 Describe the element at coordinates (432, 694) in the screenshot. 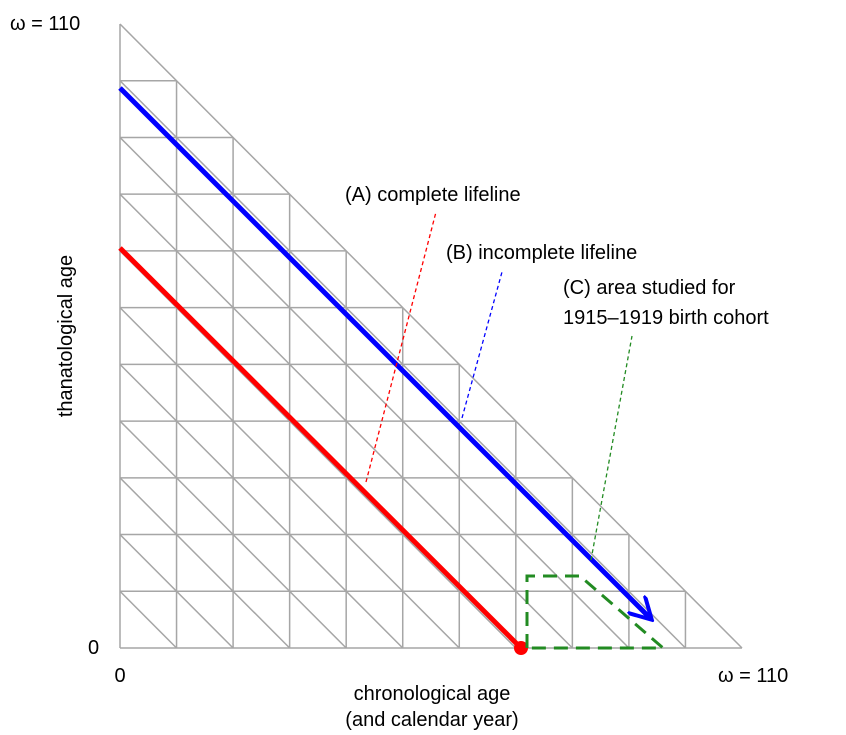

I see `x-title: chronological age` at that location.